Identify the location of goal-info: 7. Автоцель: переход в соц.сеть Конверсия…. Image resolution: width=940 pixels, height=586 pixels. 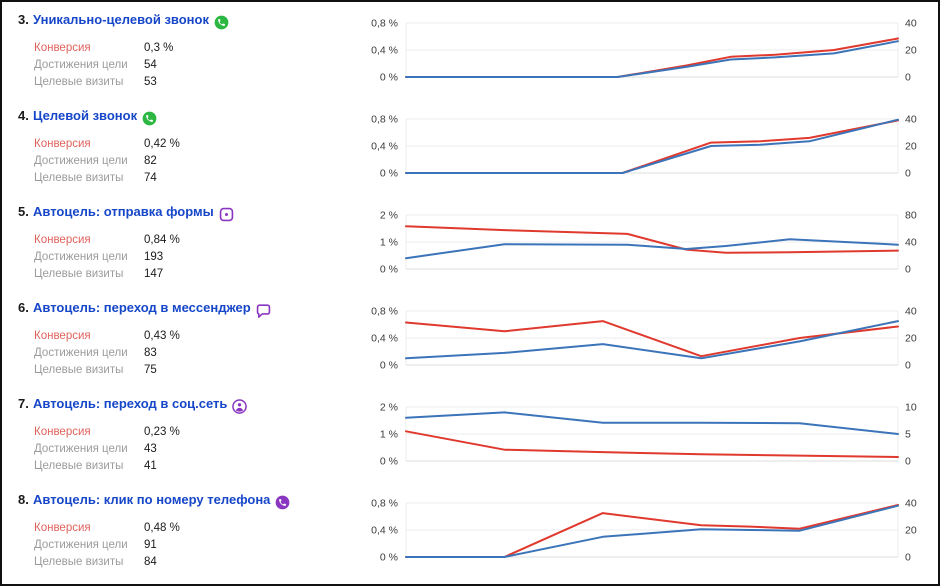
(189, 438).